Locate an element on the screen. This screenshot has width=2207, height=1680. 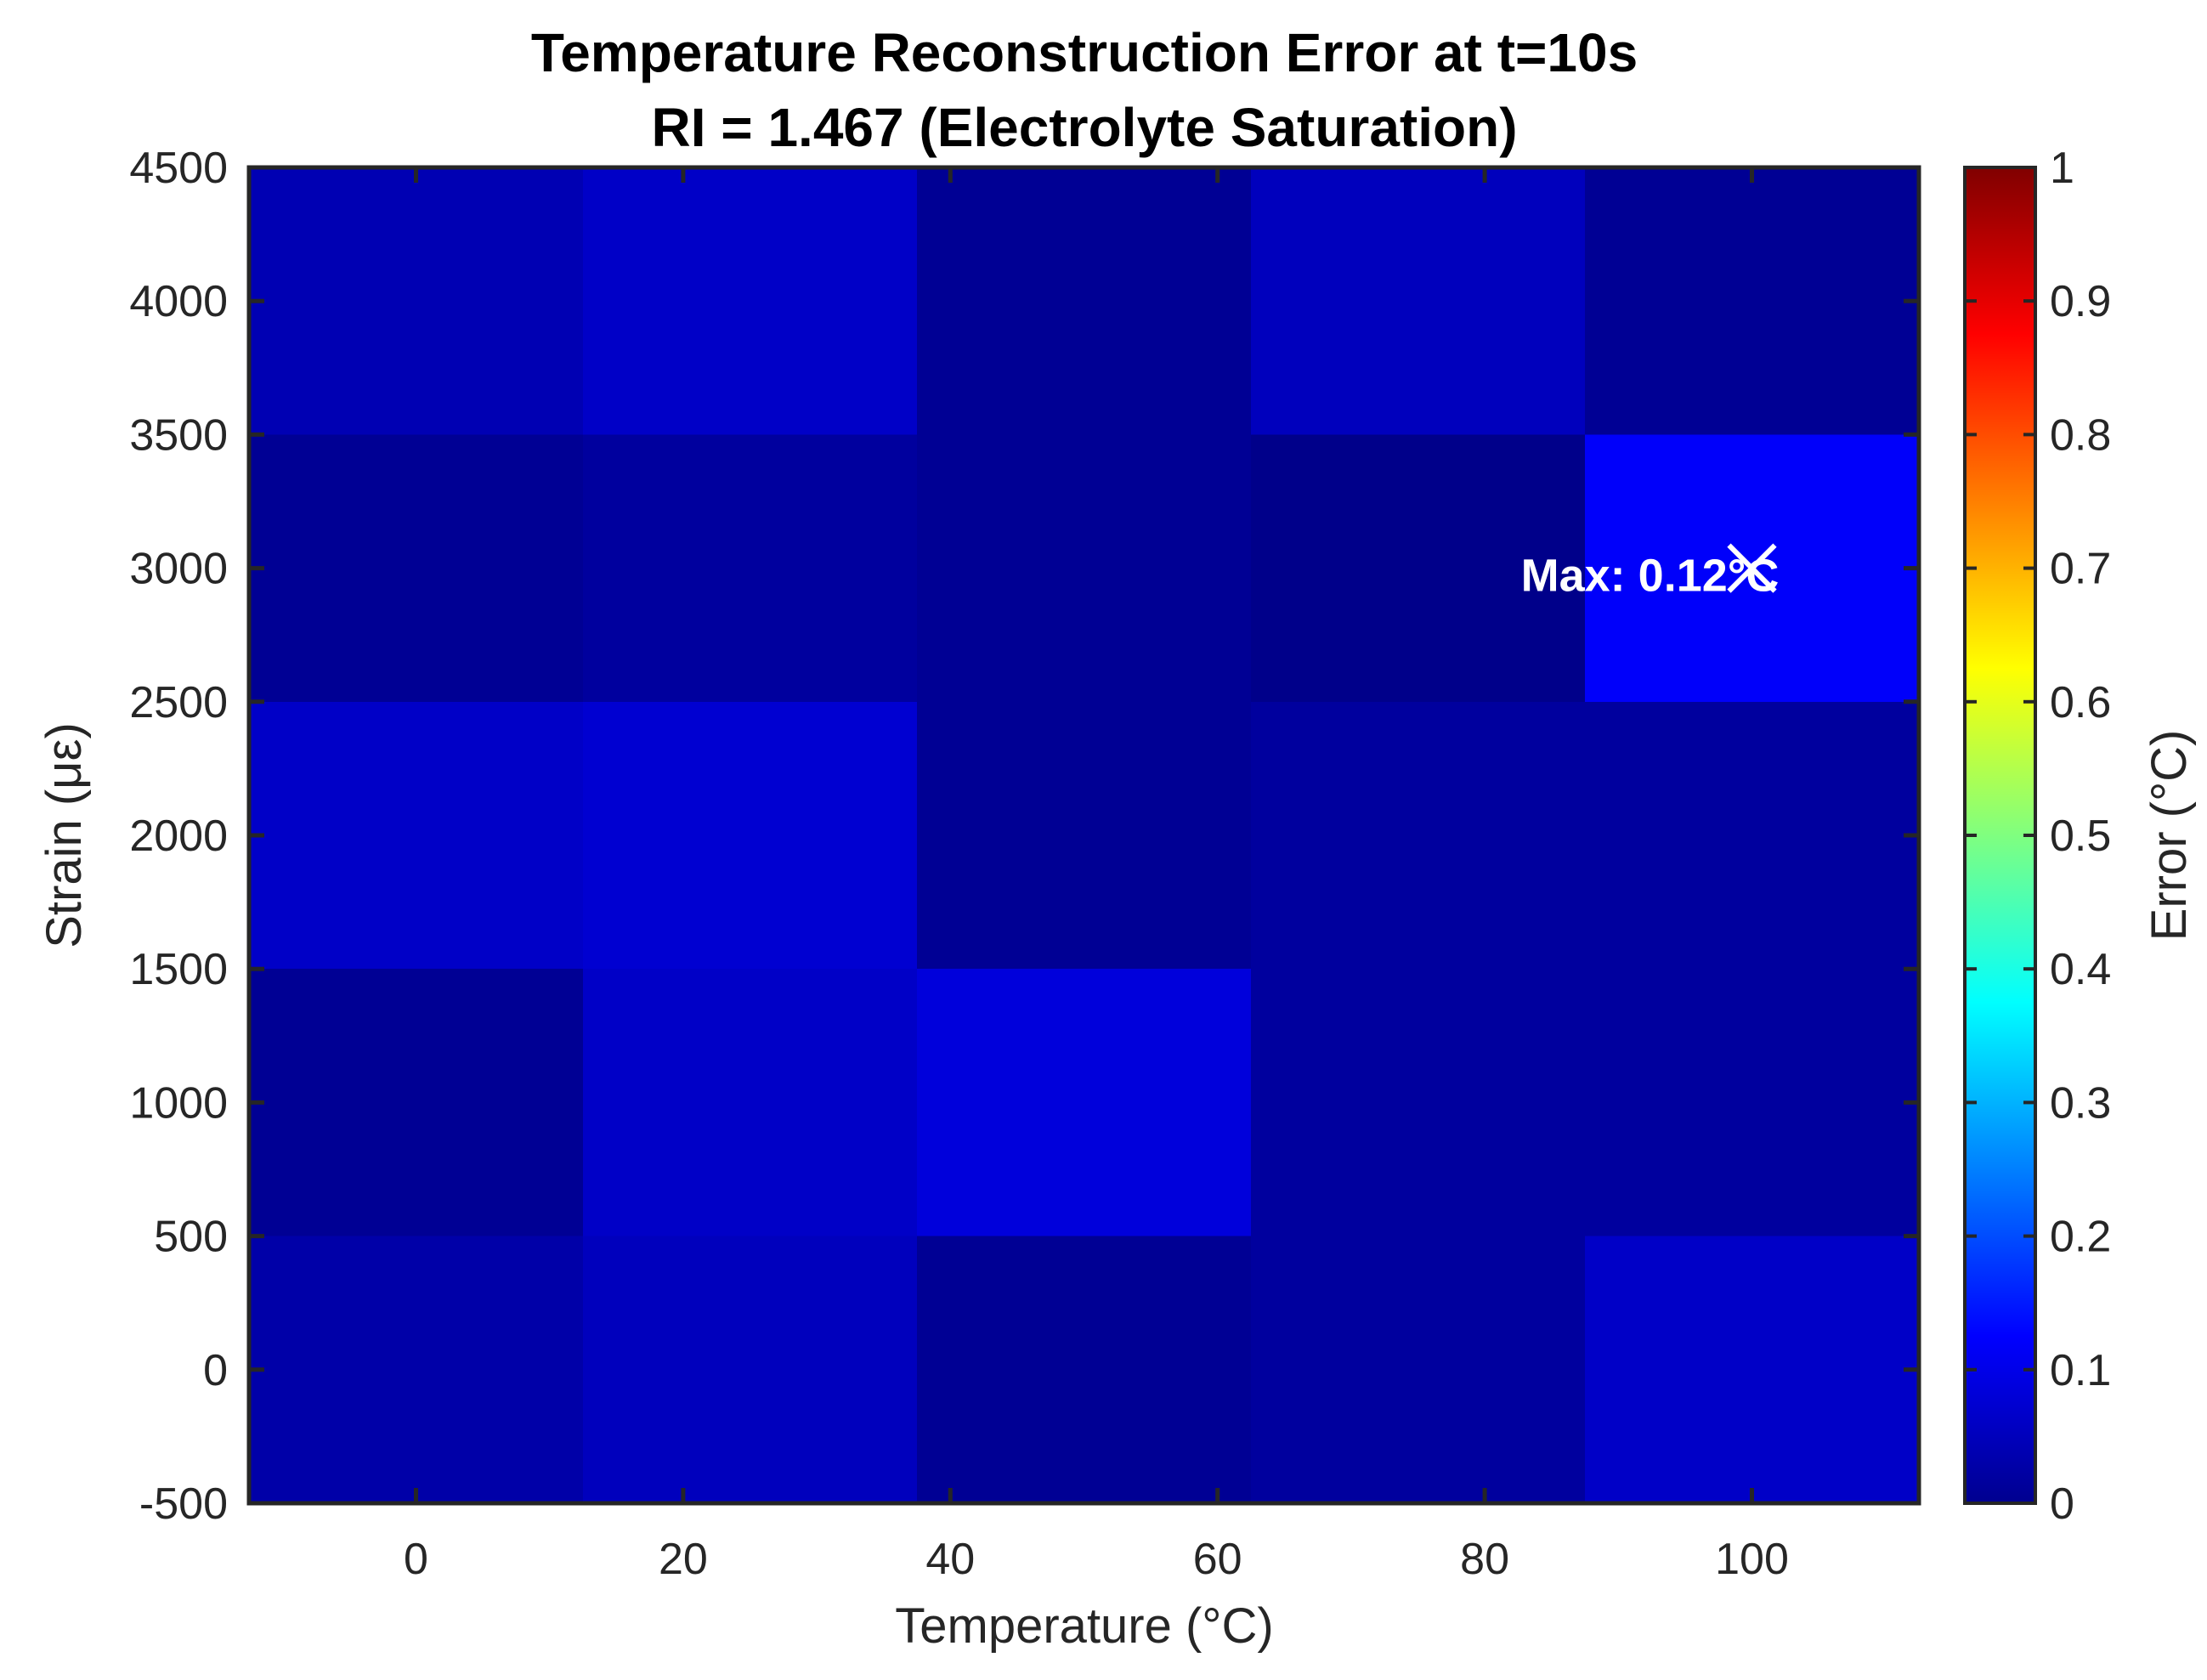
x-tick-label: 40 is located at coordinates (950, 1559).